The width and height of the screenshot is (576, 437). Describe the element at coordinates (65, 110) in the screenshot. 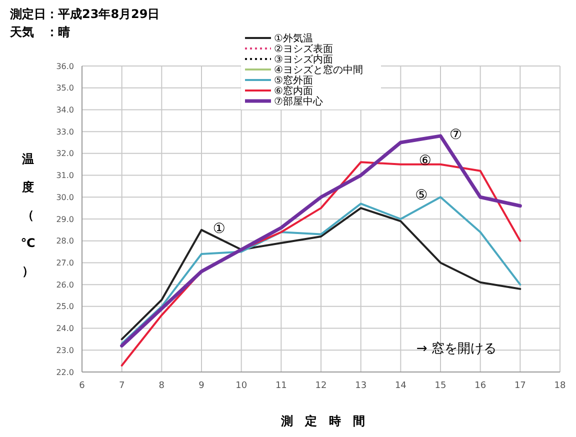

I see `y-tick-label: 34.0` at that location.